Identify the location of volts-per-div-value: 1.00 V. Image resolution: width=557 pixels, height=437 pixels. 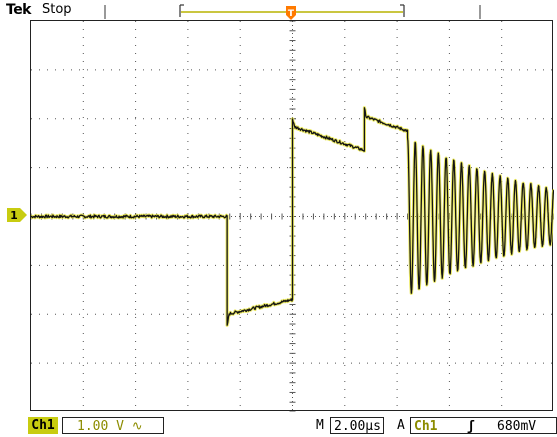
(100, 426).